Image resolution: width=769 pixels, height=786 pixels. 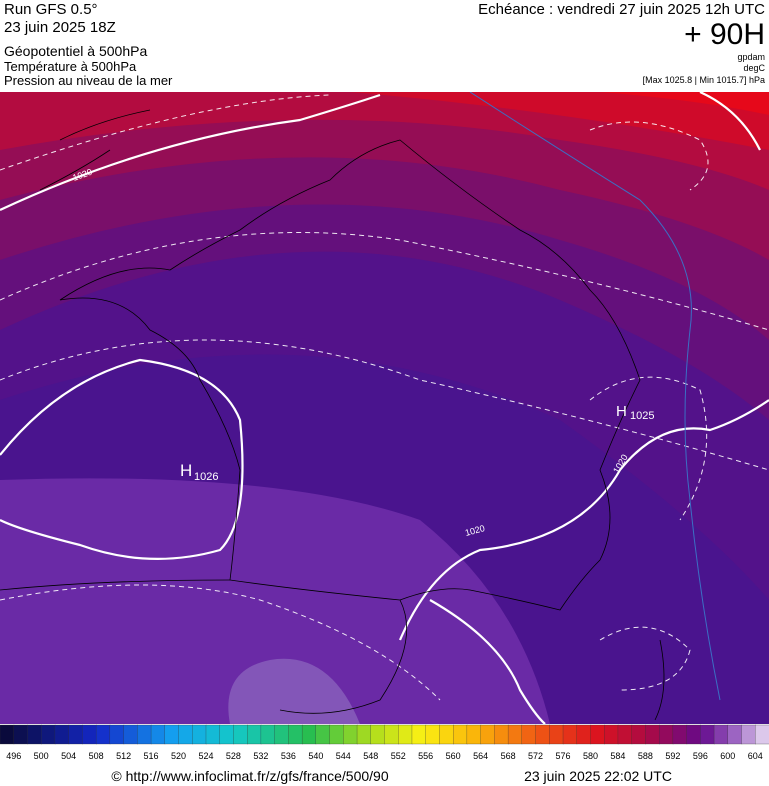 I want to click on colorbar-label: 592, so click(x=672, y=756).